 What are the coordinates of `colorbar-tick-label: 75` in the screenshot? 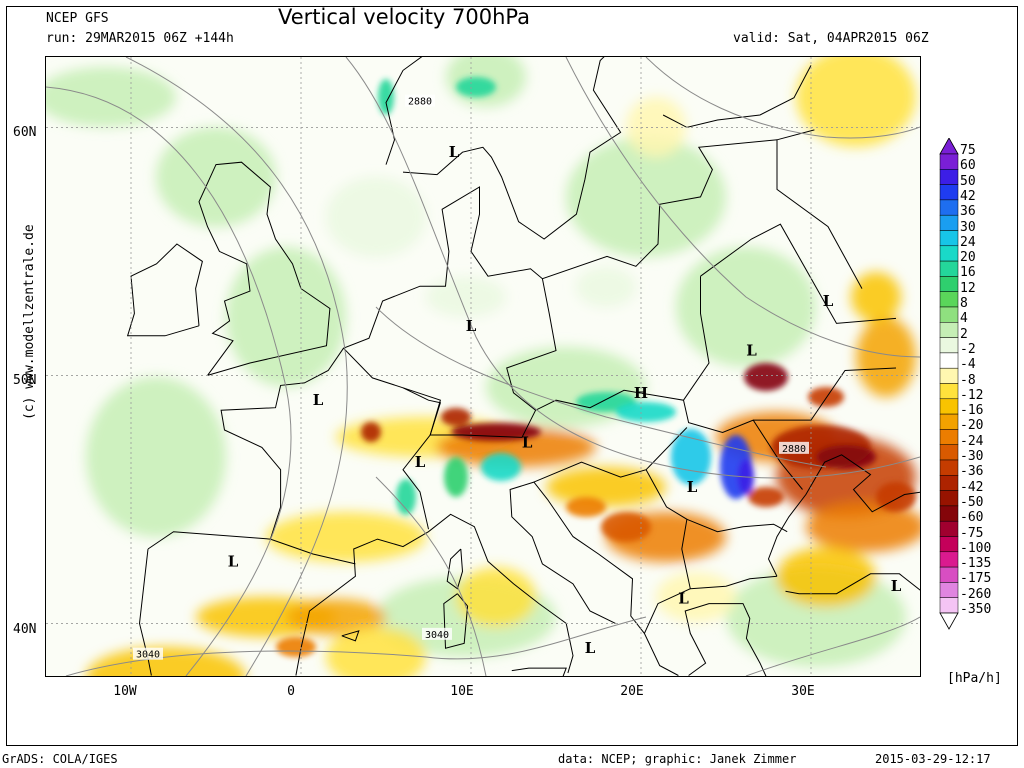 It's located at (968, 150).